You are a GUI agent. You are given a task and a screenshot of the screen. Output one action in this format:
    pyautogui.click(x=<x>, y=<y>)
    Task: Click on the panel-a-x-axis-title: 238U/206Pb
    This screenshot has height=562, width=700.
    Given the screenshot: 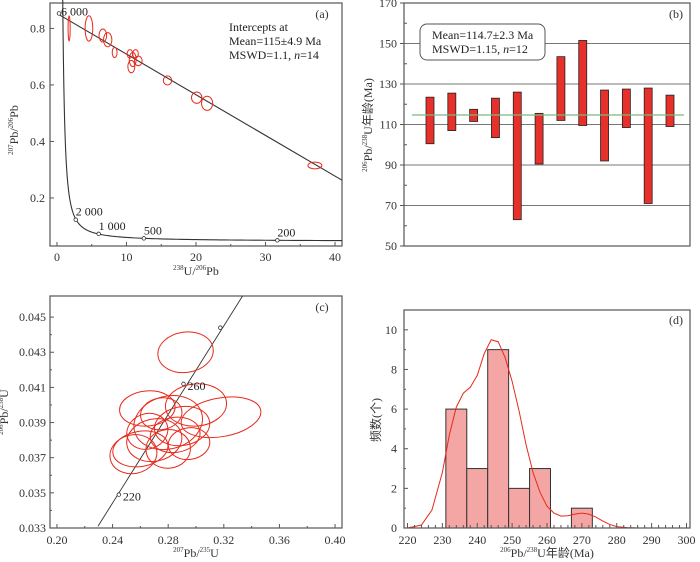 What is the action you would take?
    pyautogui.click(x=196, y=271)
    